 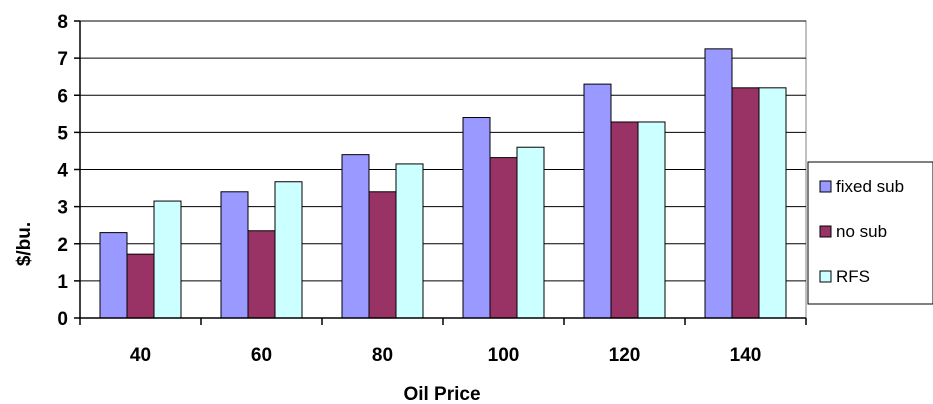 I want to click on y-tick-labels: 0 1 2 3 4 5 6 7 8, so click(x=62, y=171).